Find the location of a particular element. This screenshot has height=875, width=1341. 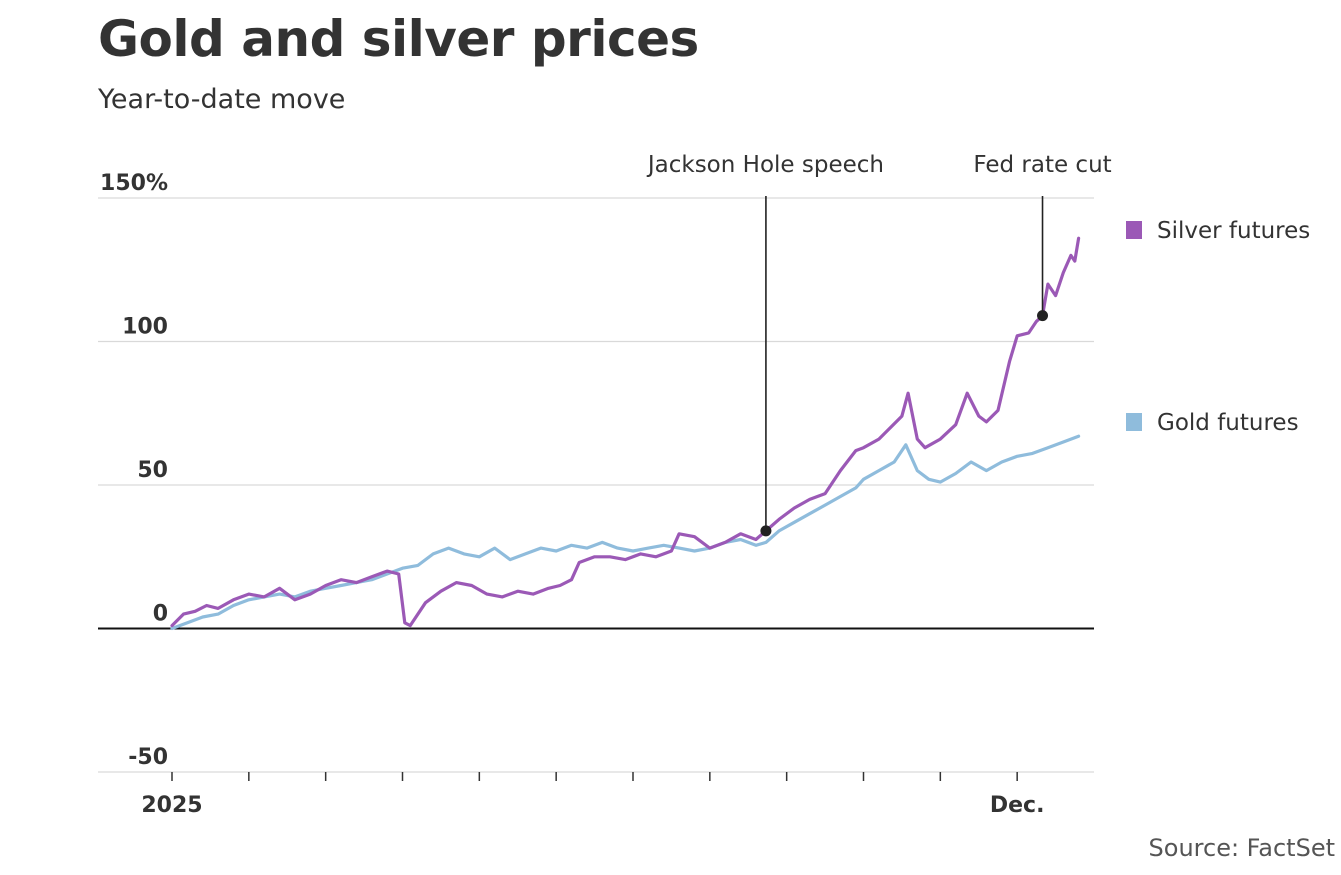

source-note: Source: FactSet is located at coordinates (1241, 848).